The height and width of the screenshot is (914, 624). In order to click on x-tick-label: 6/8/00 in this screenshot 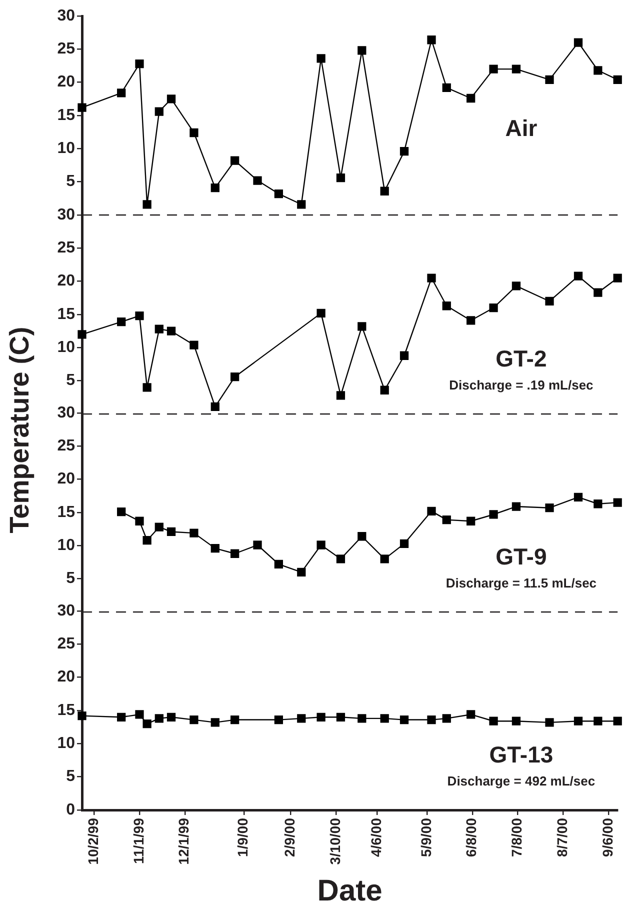, I will do `click(471, 837)`.